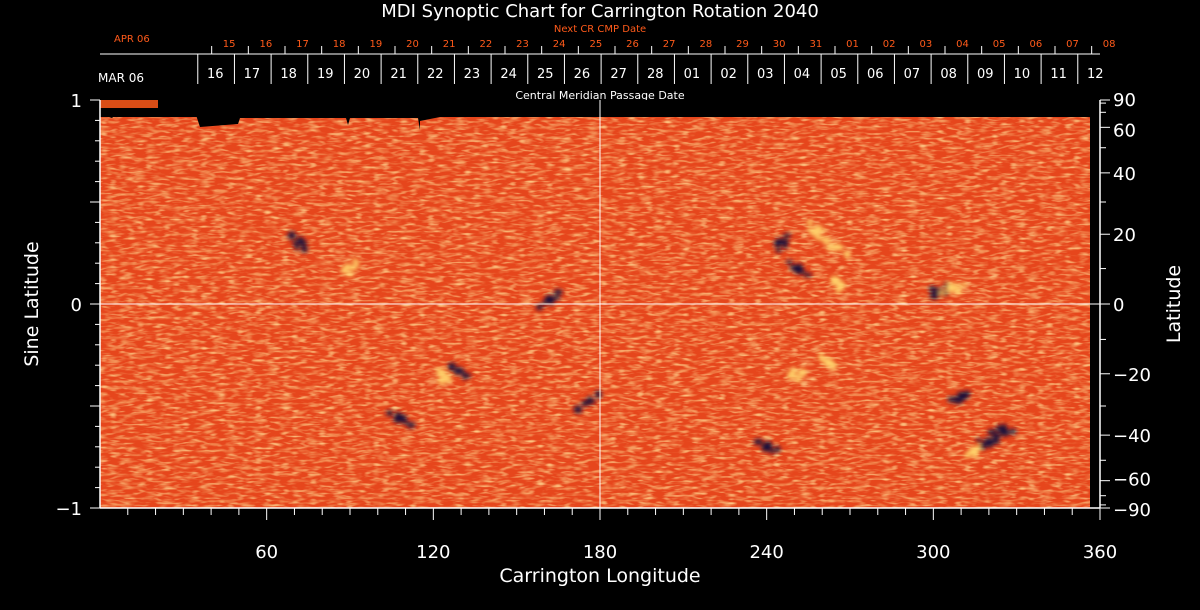  Describe the element at coordinates (1124, 130) in the screenshot. I see `y-right-tick-label: 60` at that location.